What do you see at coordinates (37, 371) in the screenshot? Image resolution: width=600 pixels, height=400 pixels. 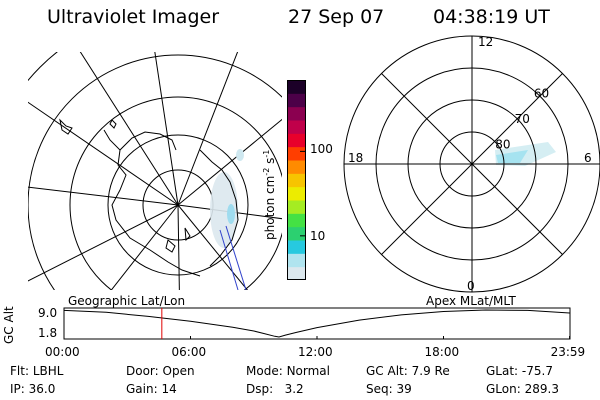 I see `info-filter: Flt: LBHL` at bounding box center [37, 371].